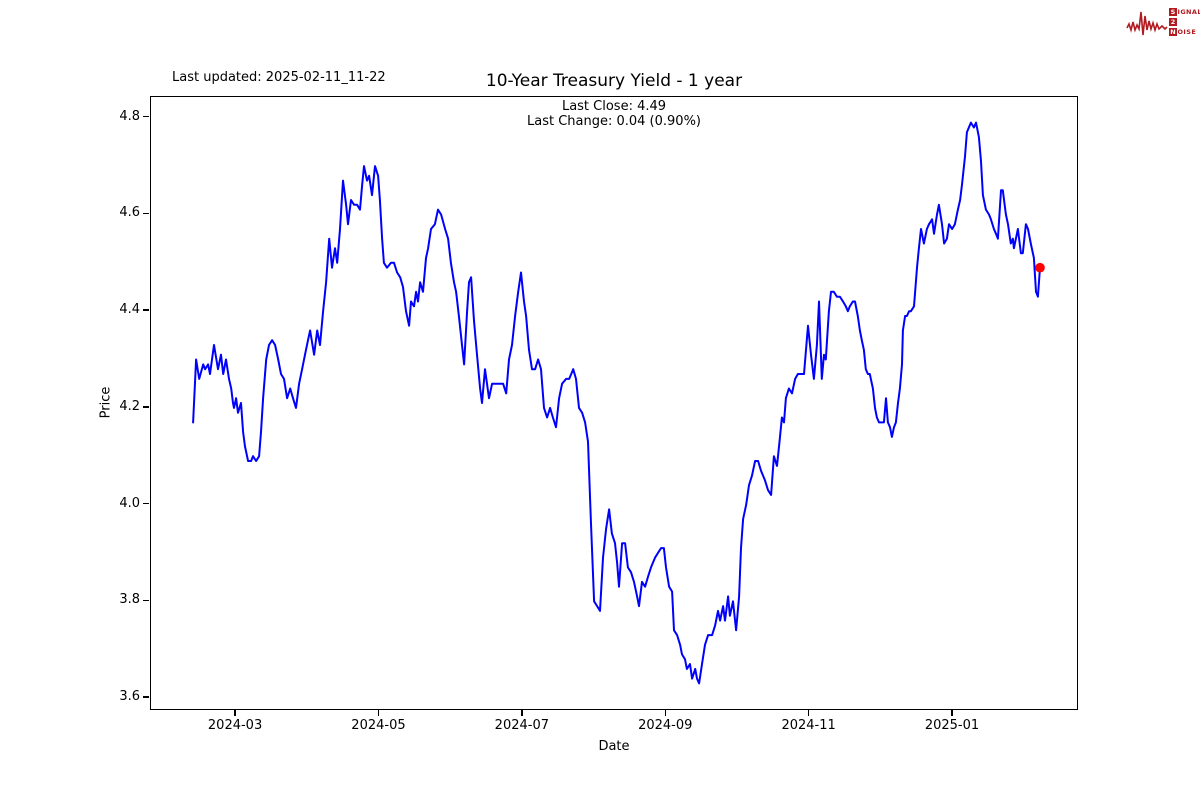 This screenshot has width=1200, height=800. I want to click on y-tick-label: 4.2, so click(129, 406).